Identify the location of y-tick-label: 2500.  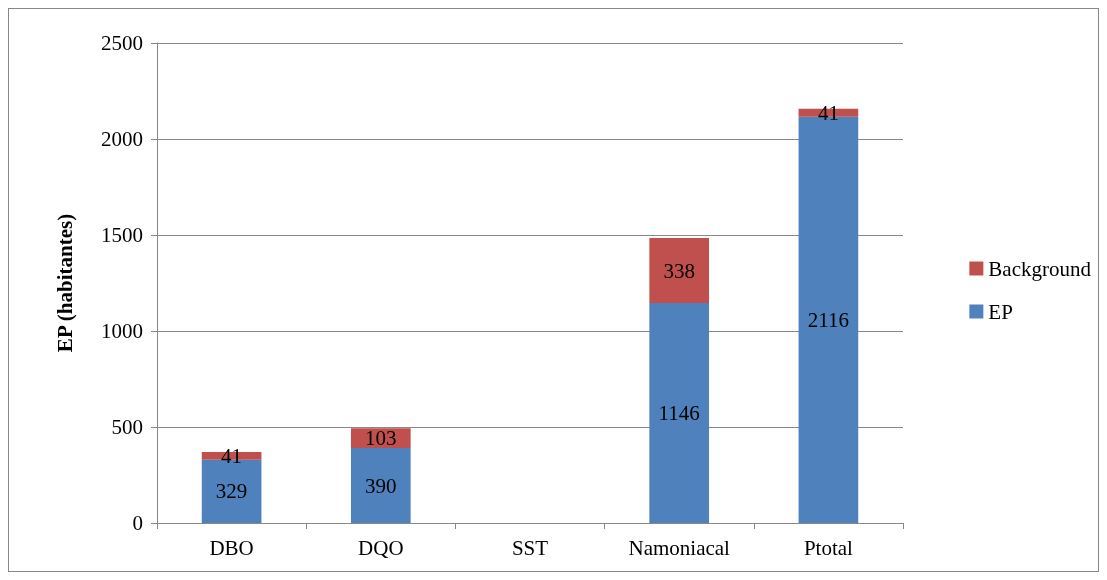
(122, 43).